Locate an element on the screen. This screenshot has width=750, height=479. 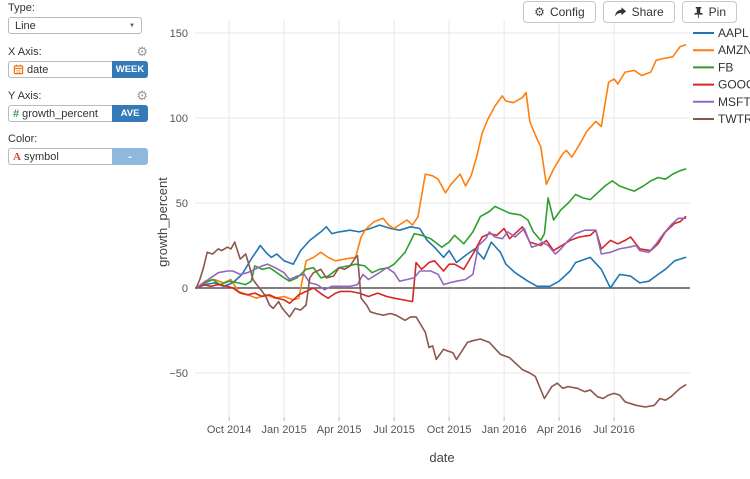
color-label: Color: is located at coordinates (23, 139).